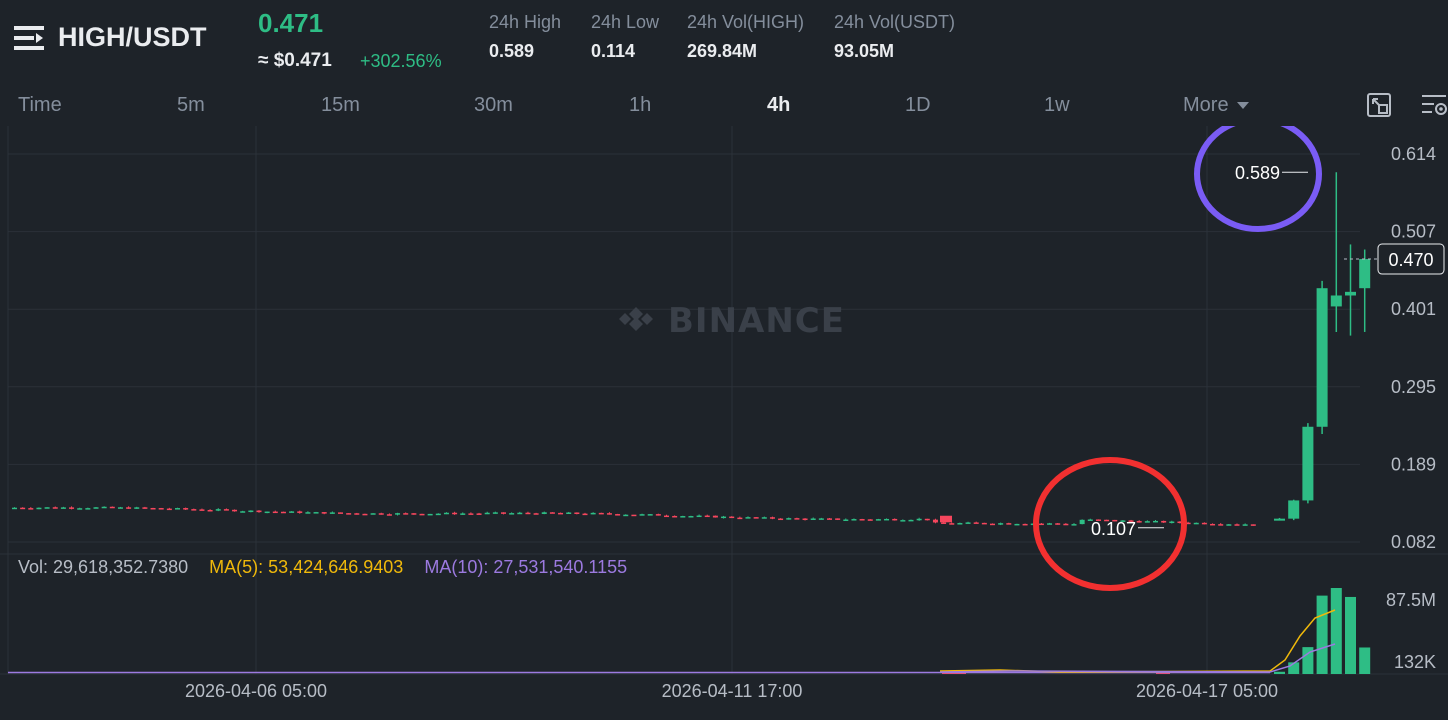 The height and width of the screenshot is (720, 1448). Describe the element at coordinates (722, 51) in the screenshot. I see `stat-value: 269.84M` at that location.